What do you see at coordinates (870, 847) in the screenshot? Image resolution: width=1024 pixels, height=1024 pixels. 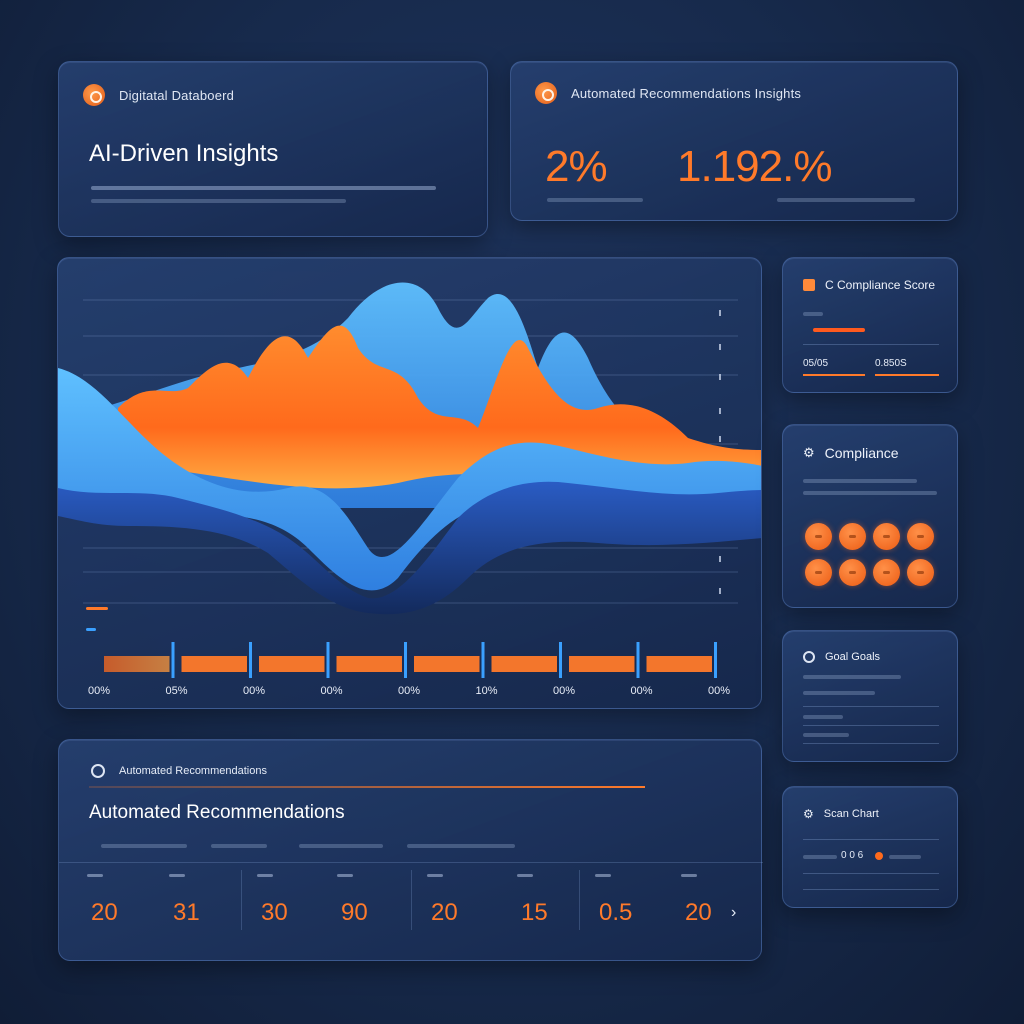 I see `scan-card: ⚙ Scan Chart 0 0 6` at bounding box center [870, 847].